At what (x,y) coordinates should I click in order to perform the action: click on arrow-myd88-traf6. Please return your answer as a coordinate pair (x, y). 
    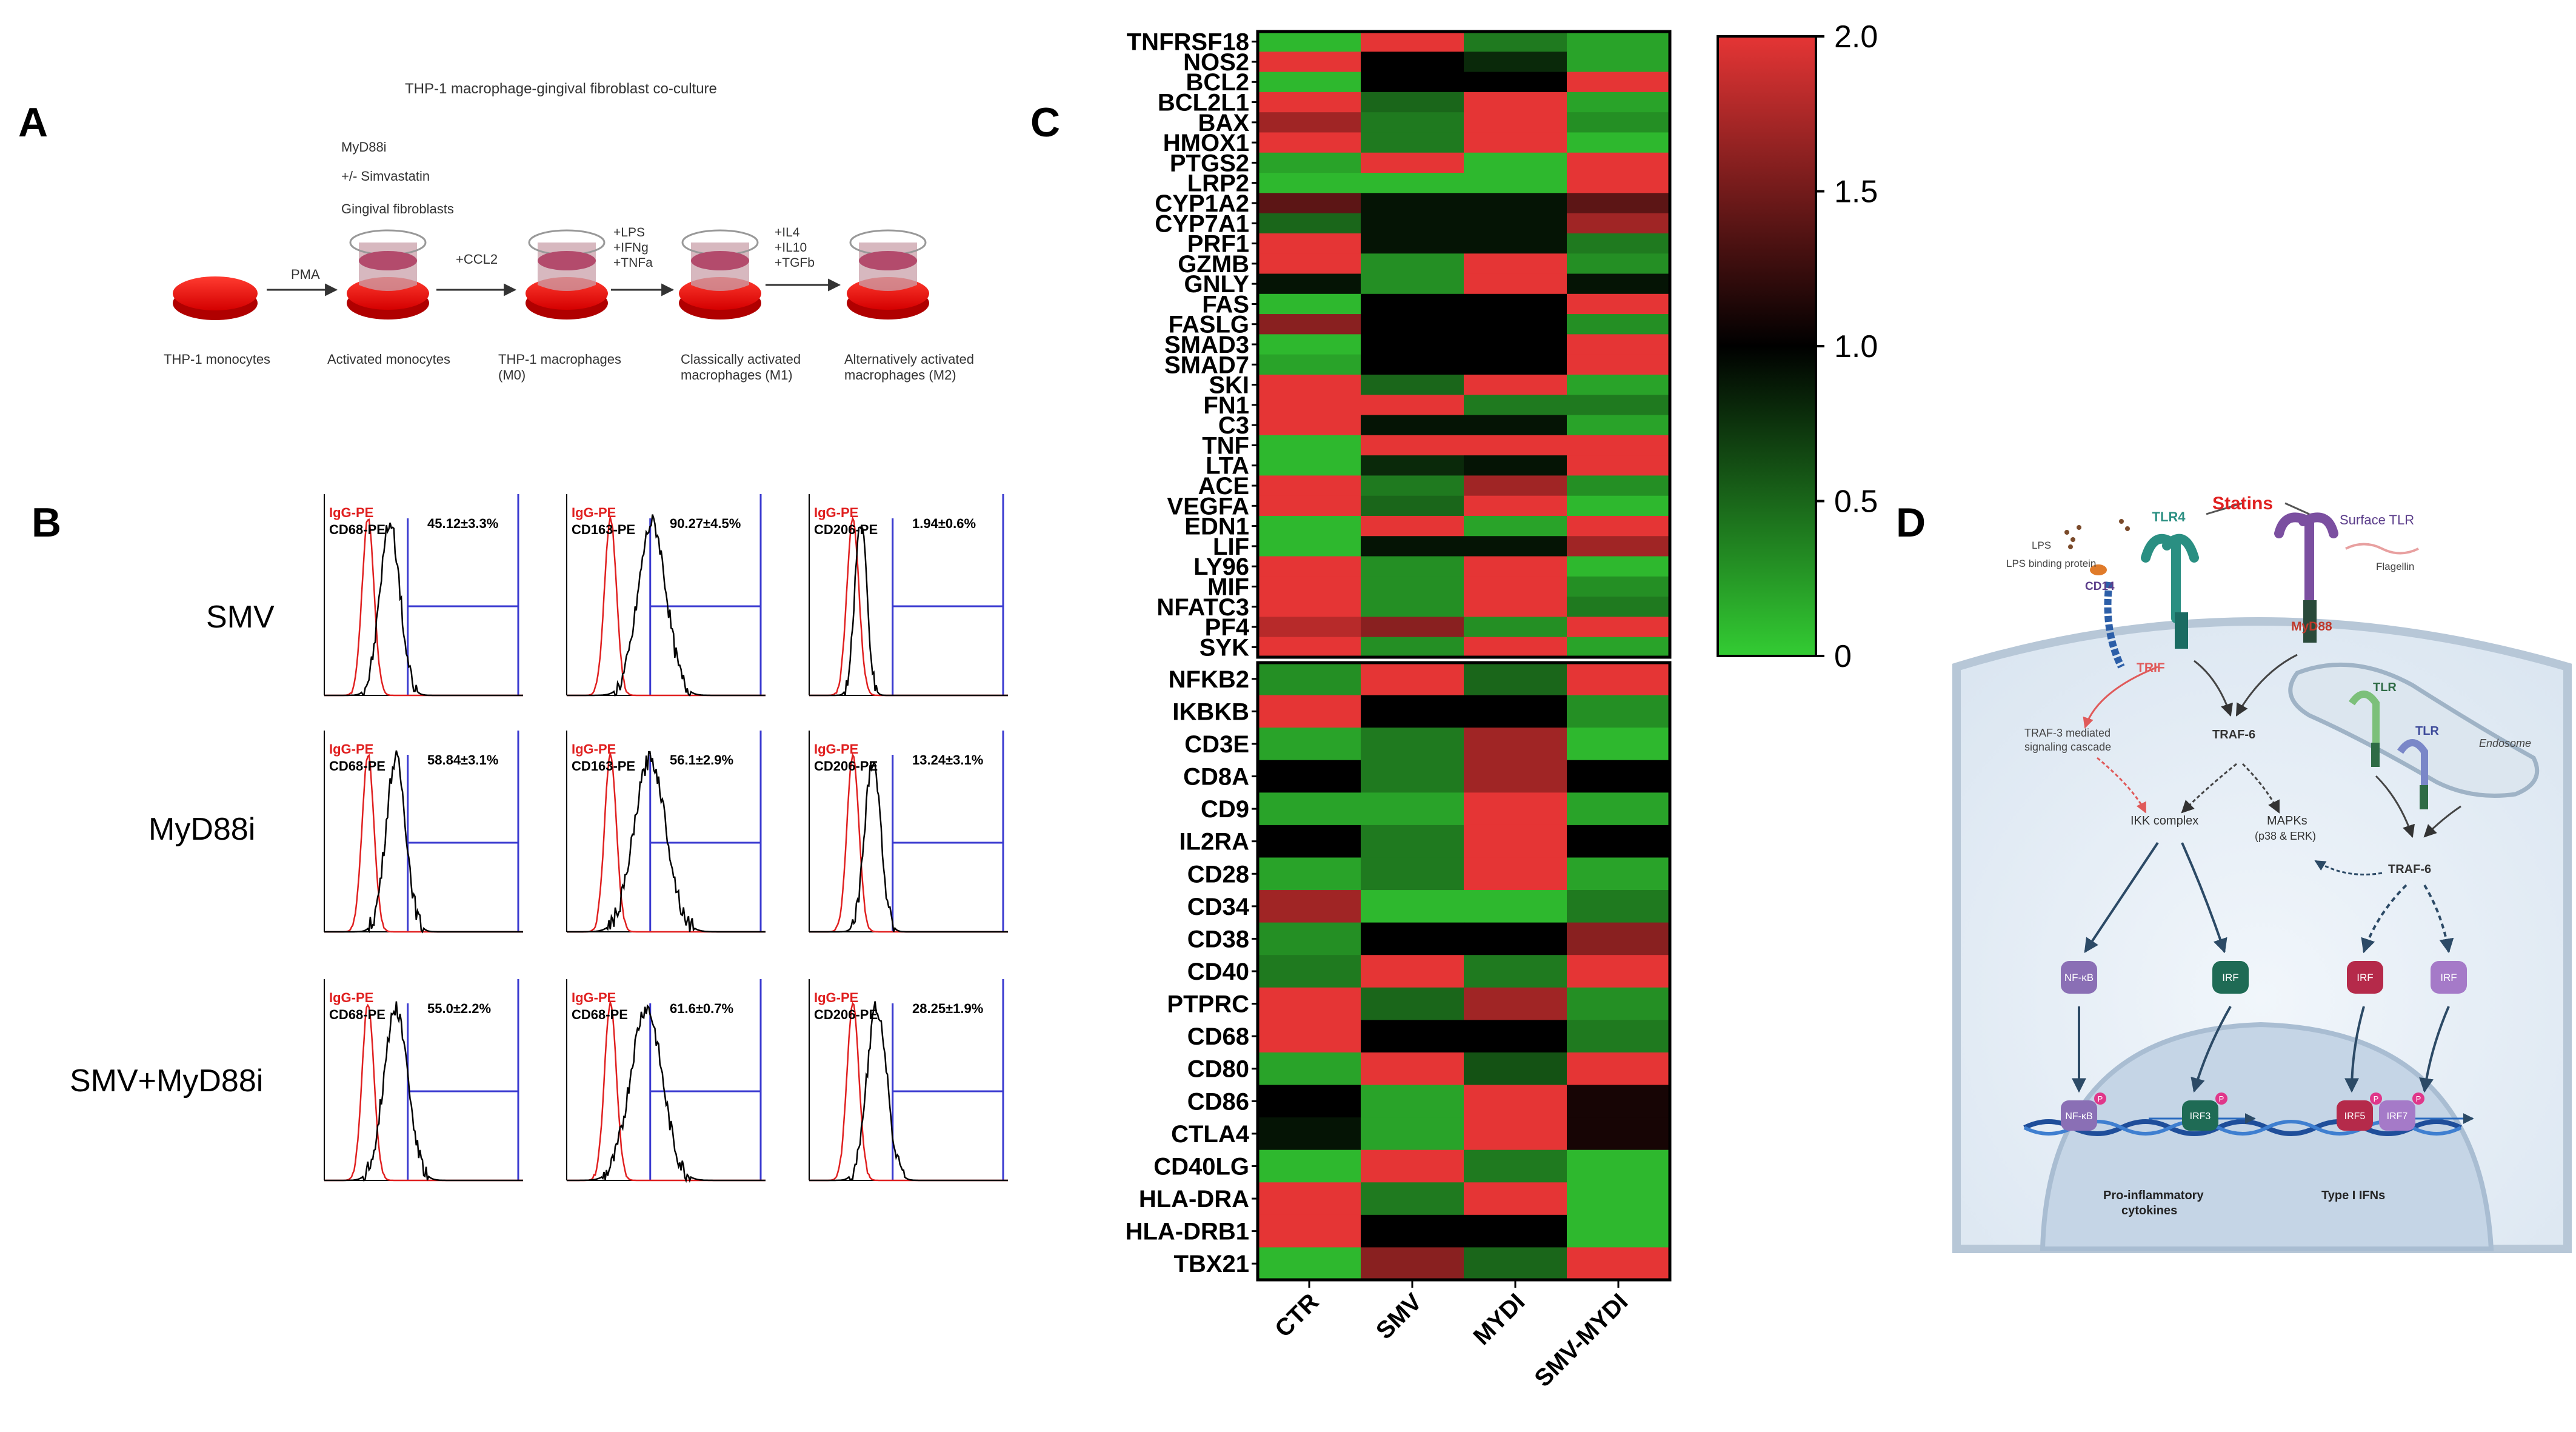
    Looking at the image, I should click on (2266, 685).